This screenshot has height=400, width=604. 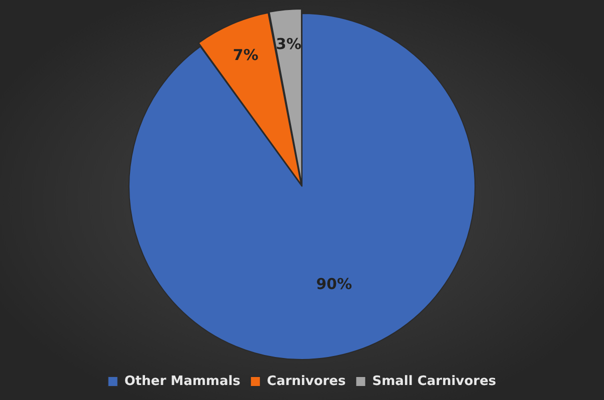 I want to click on legend-label: Carnivores, so click(x=306, y=381).